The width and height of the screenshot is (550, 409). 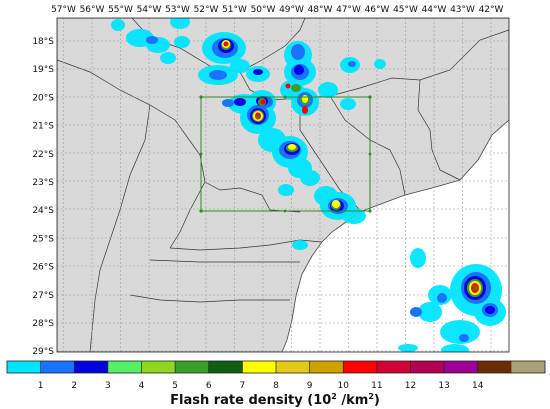 What do you see at coordinates (275, 400) in the screenshot?
I see `colorbar-title: Flash rate density (102 /km2)` at bounding box center [275, 400].